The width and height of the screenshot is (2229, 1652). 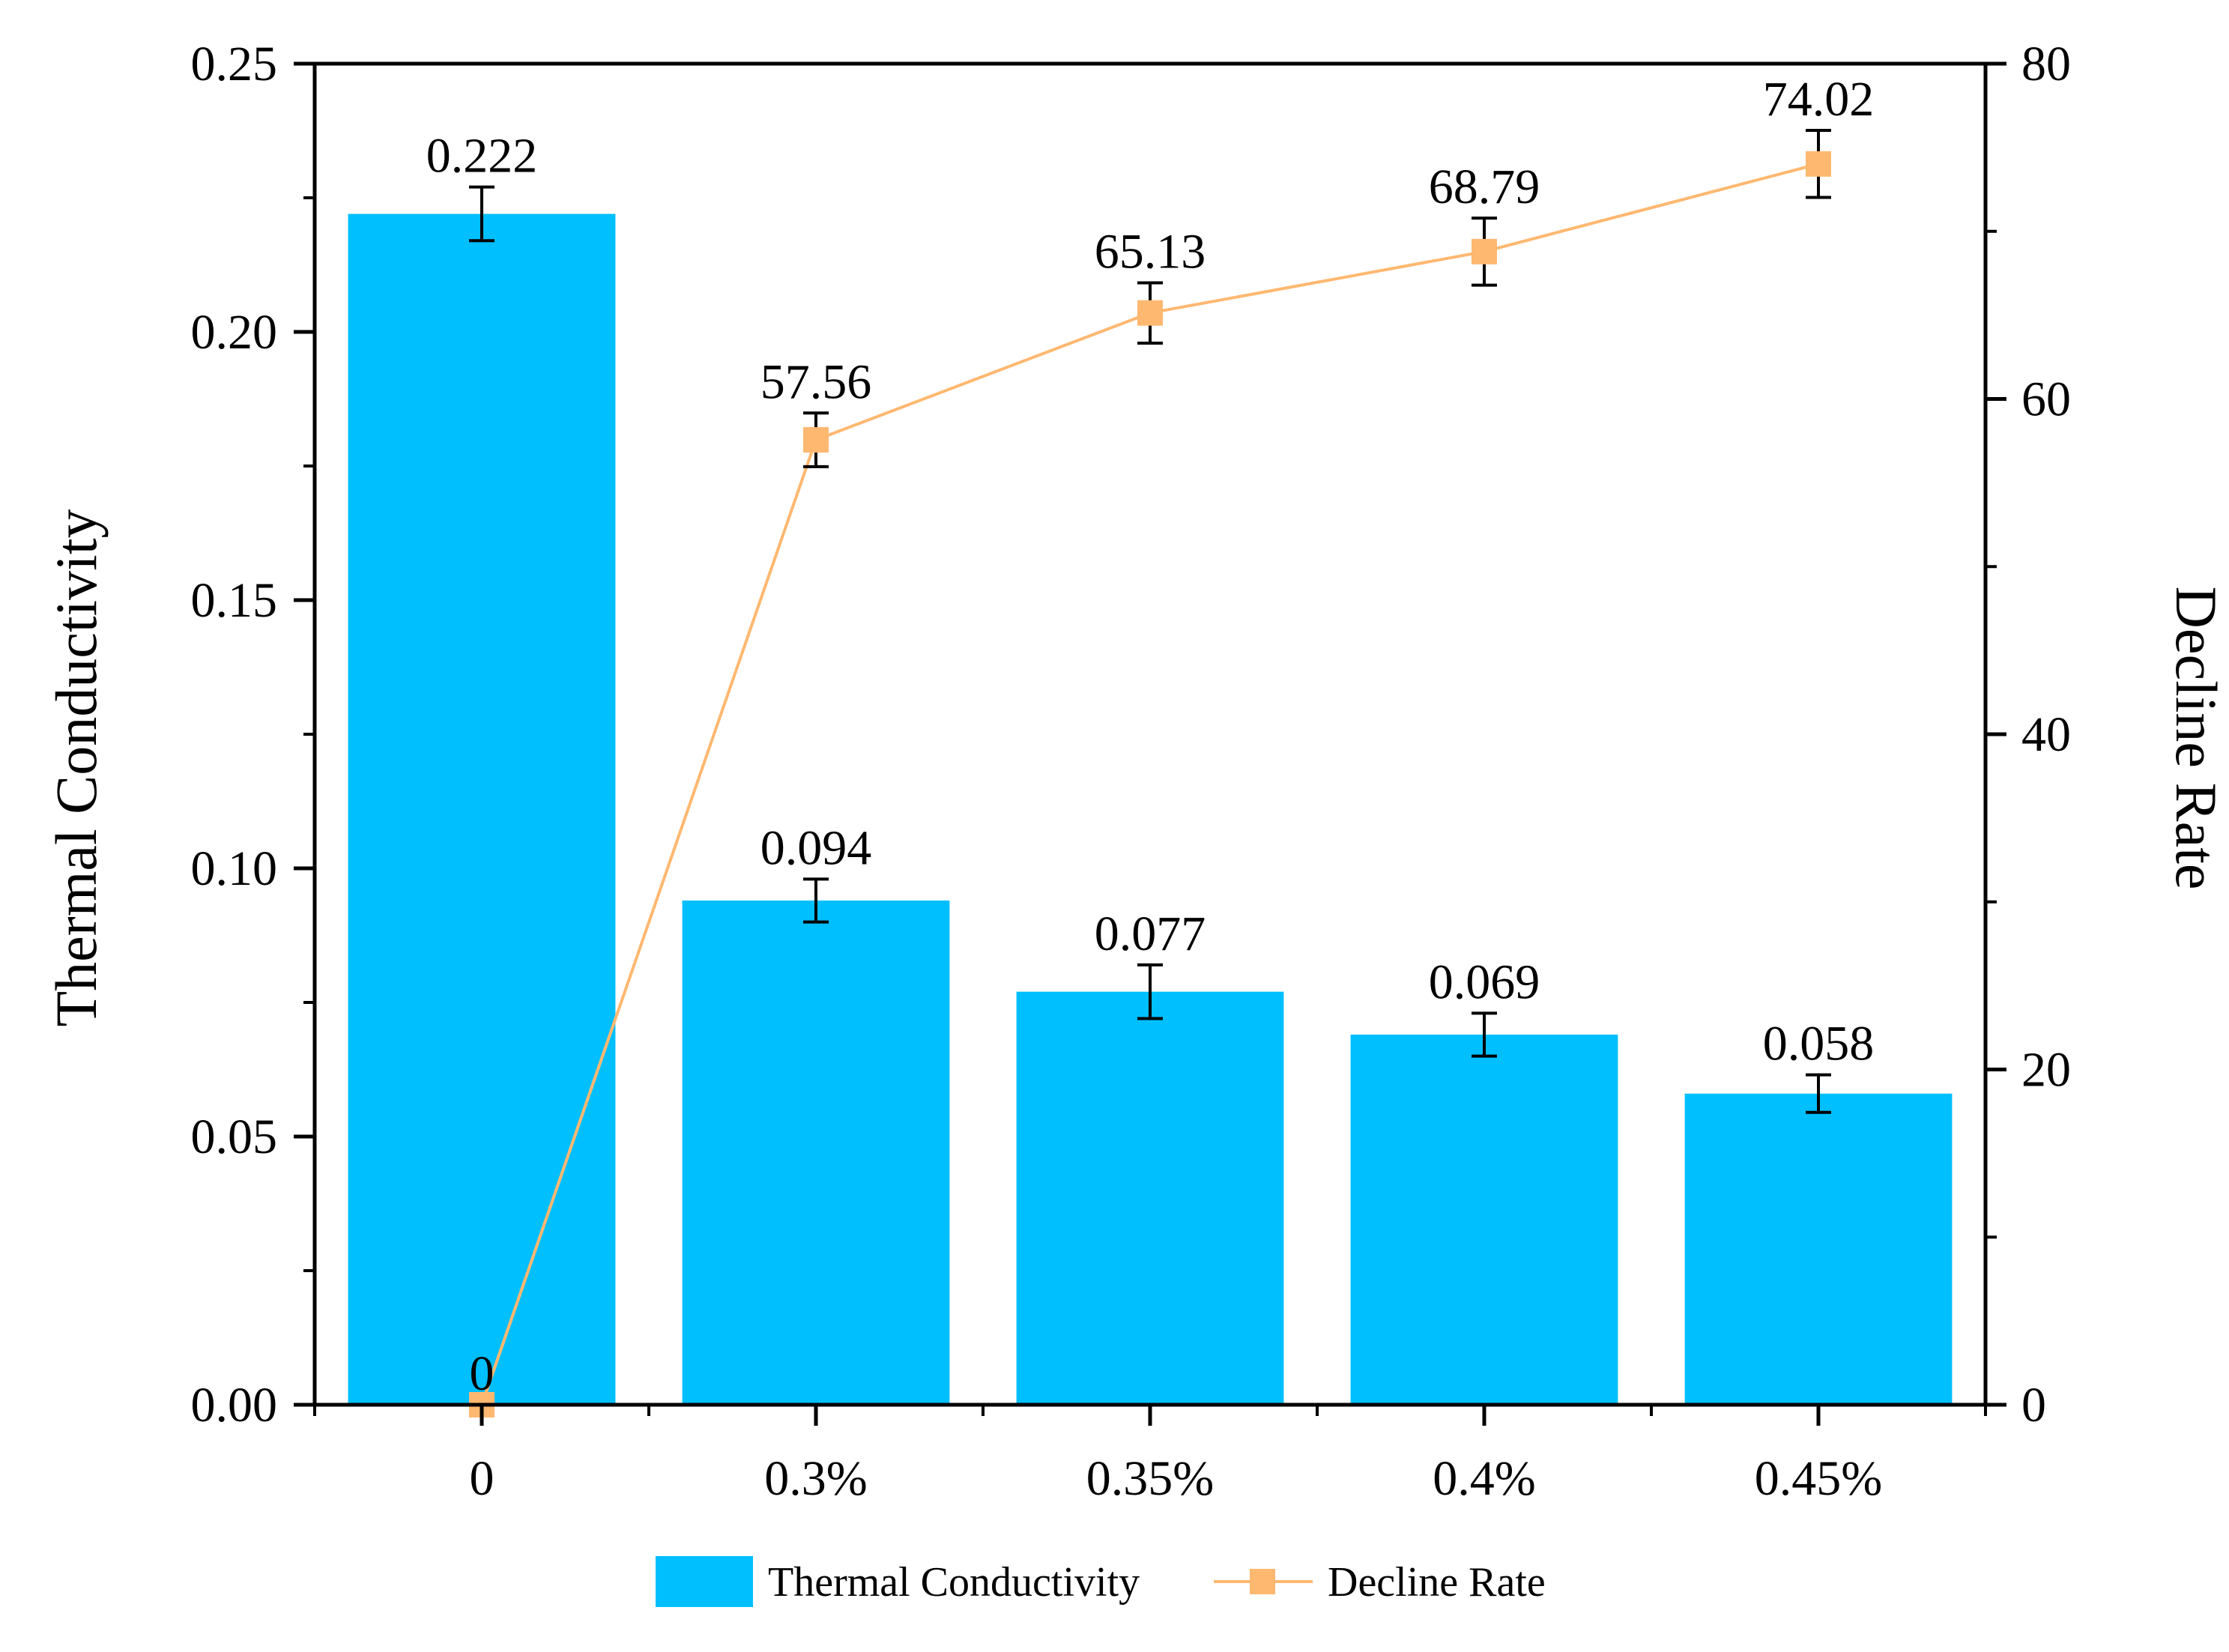 What do you see at coordinates (482, 1373) in the screenshot?
I see `line-value-label-0: 0` at bounding box center [482, 1373].